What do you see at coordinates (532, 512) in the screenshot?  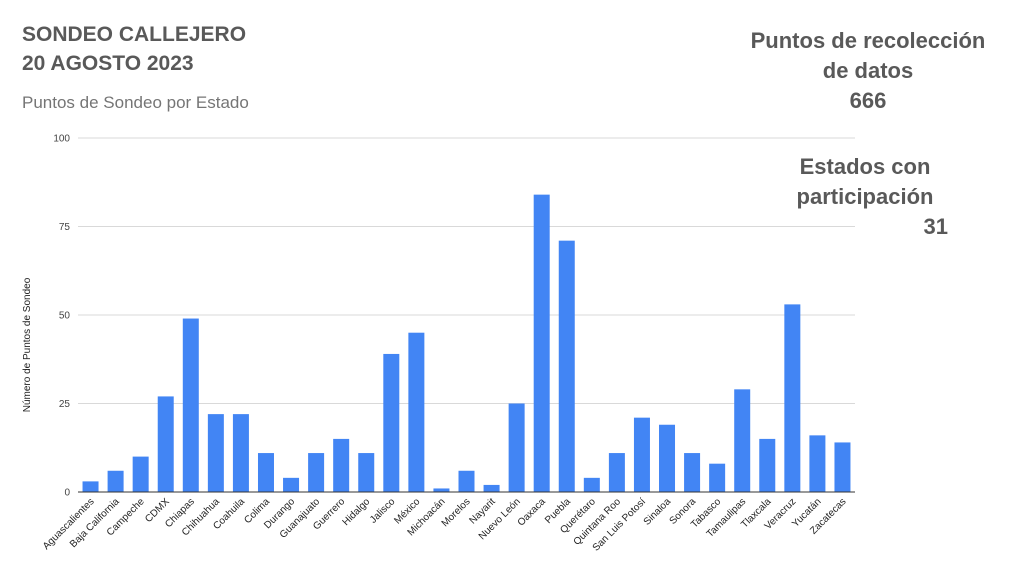 I see `x-tick-label: Oaxaca` at bounding box center [532, 512].